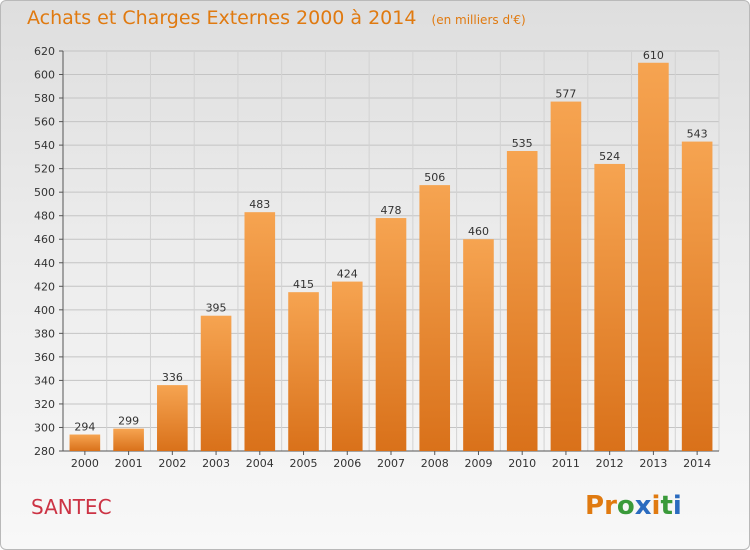 The height and width of the screenshot is (550, 750). What do you see at coordinates (85, 463) in the screenshot?
I see `x-tick-label: 2000` at bounding box center [85, 463].